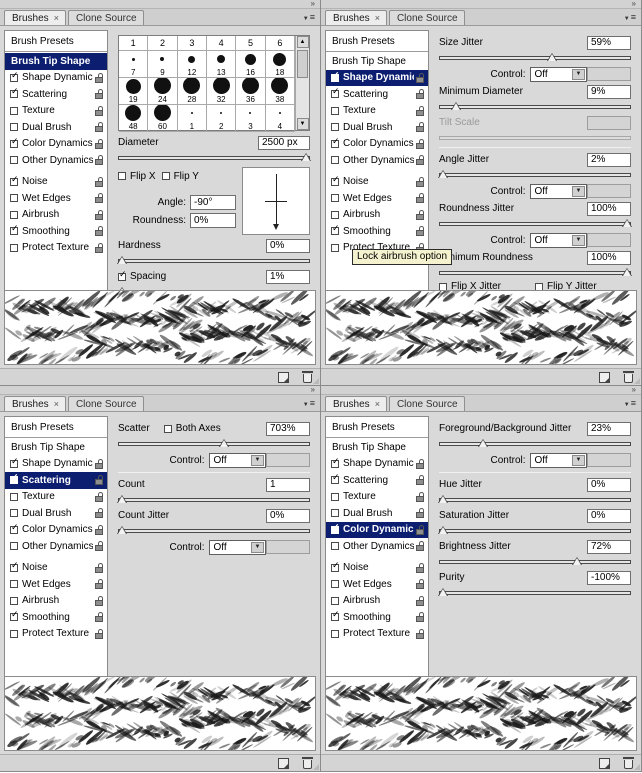  I want to click on both-axes-group: Both Axes, so click(192, 428).